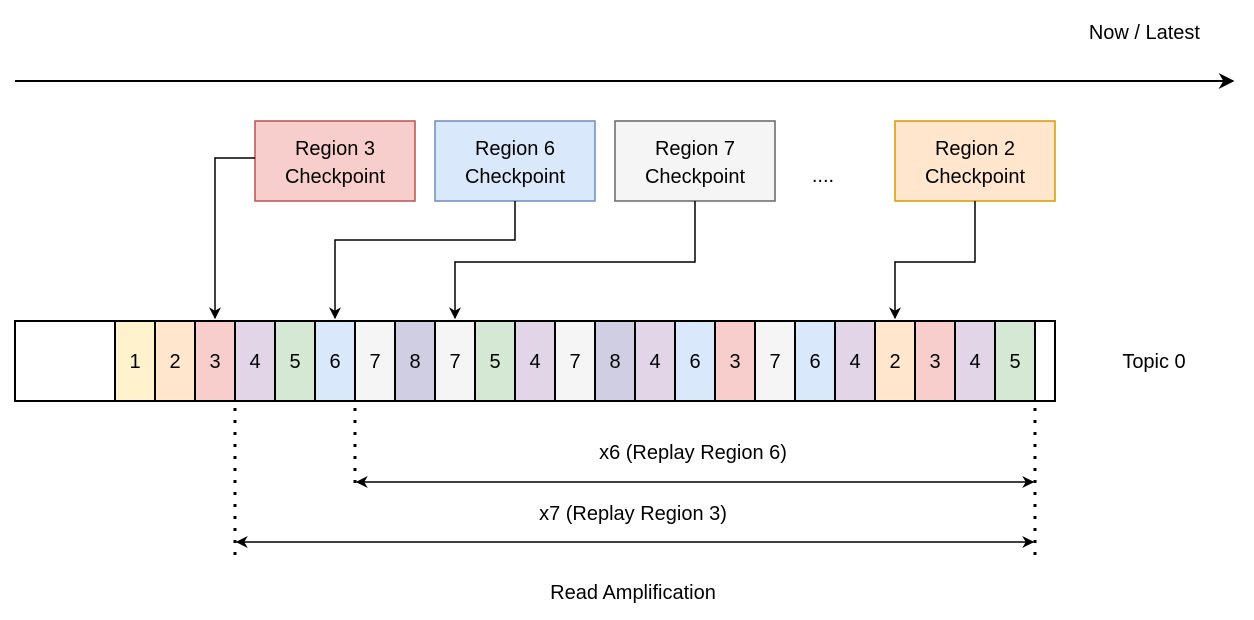  Describe the element at coordinates (633, 593) in the screenshot. I see `footer-label: Read Amplification` at that location.